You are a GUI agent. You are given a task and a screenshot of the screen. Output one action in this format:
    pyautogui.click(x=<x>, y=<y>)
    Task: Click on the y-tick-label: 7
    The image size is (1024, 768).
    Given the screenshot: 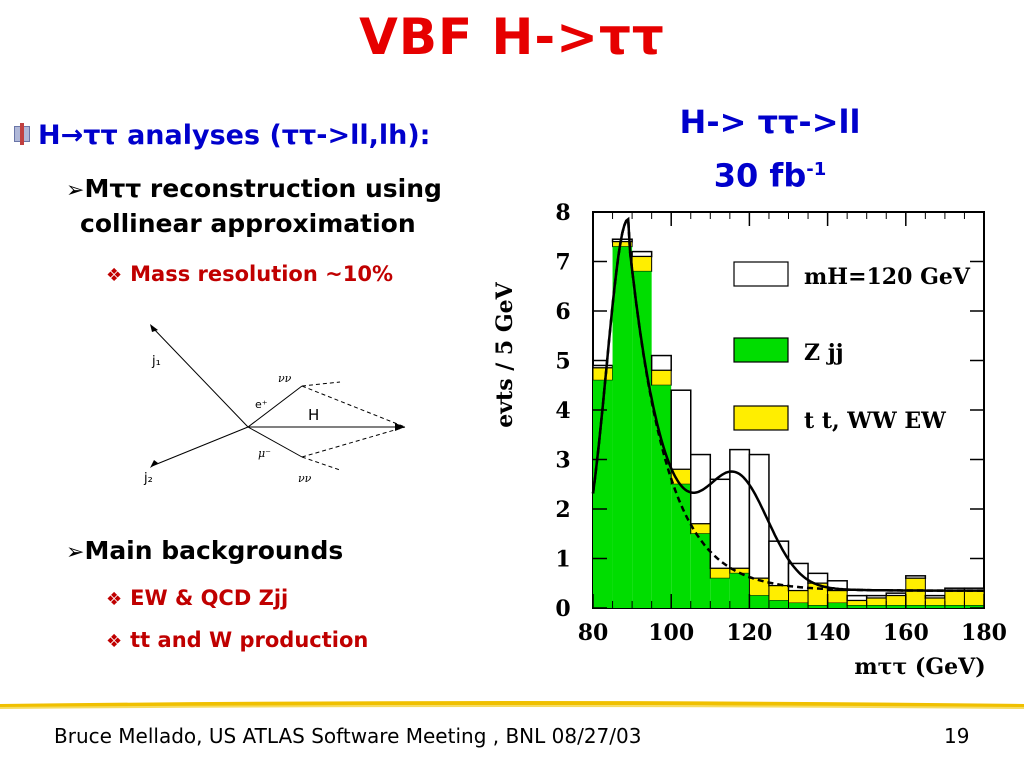 What is the action you would take?
    pyautogui.click(x=562, y=263)
    